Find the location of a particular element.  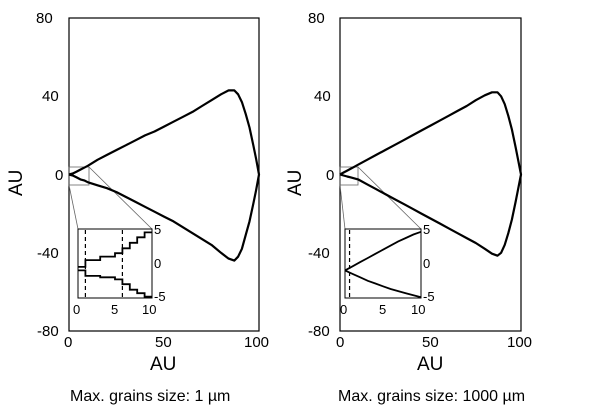

zoom-box-right is located at coordinates (349, 176).